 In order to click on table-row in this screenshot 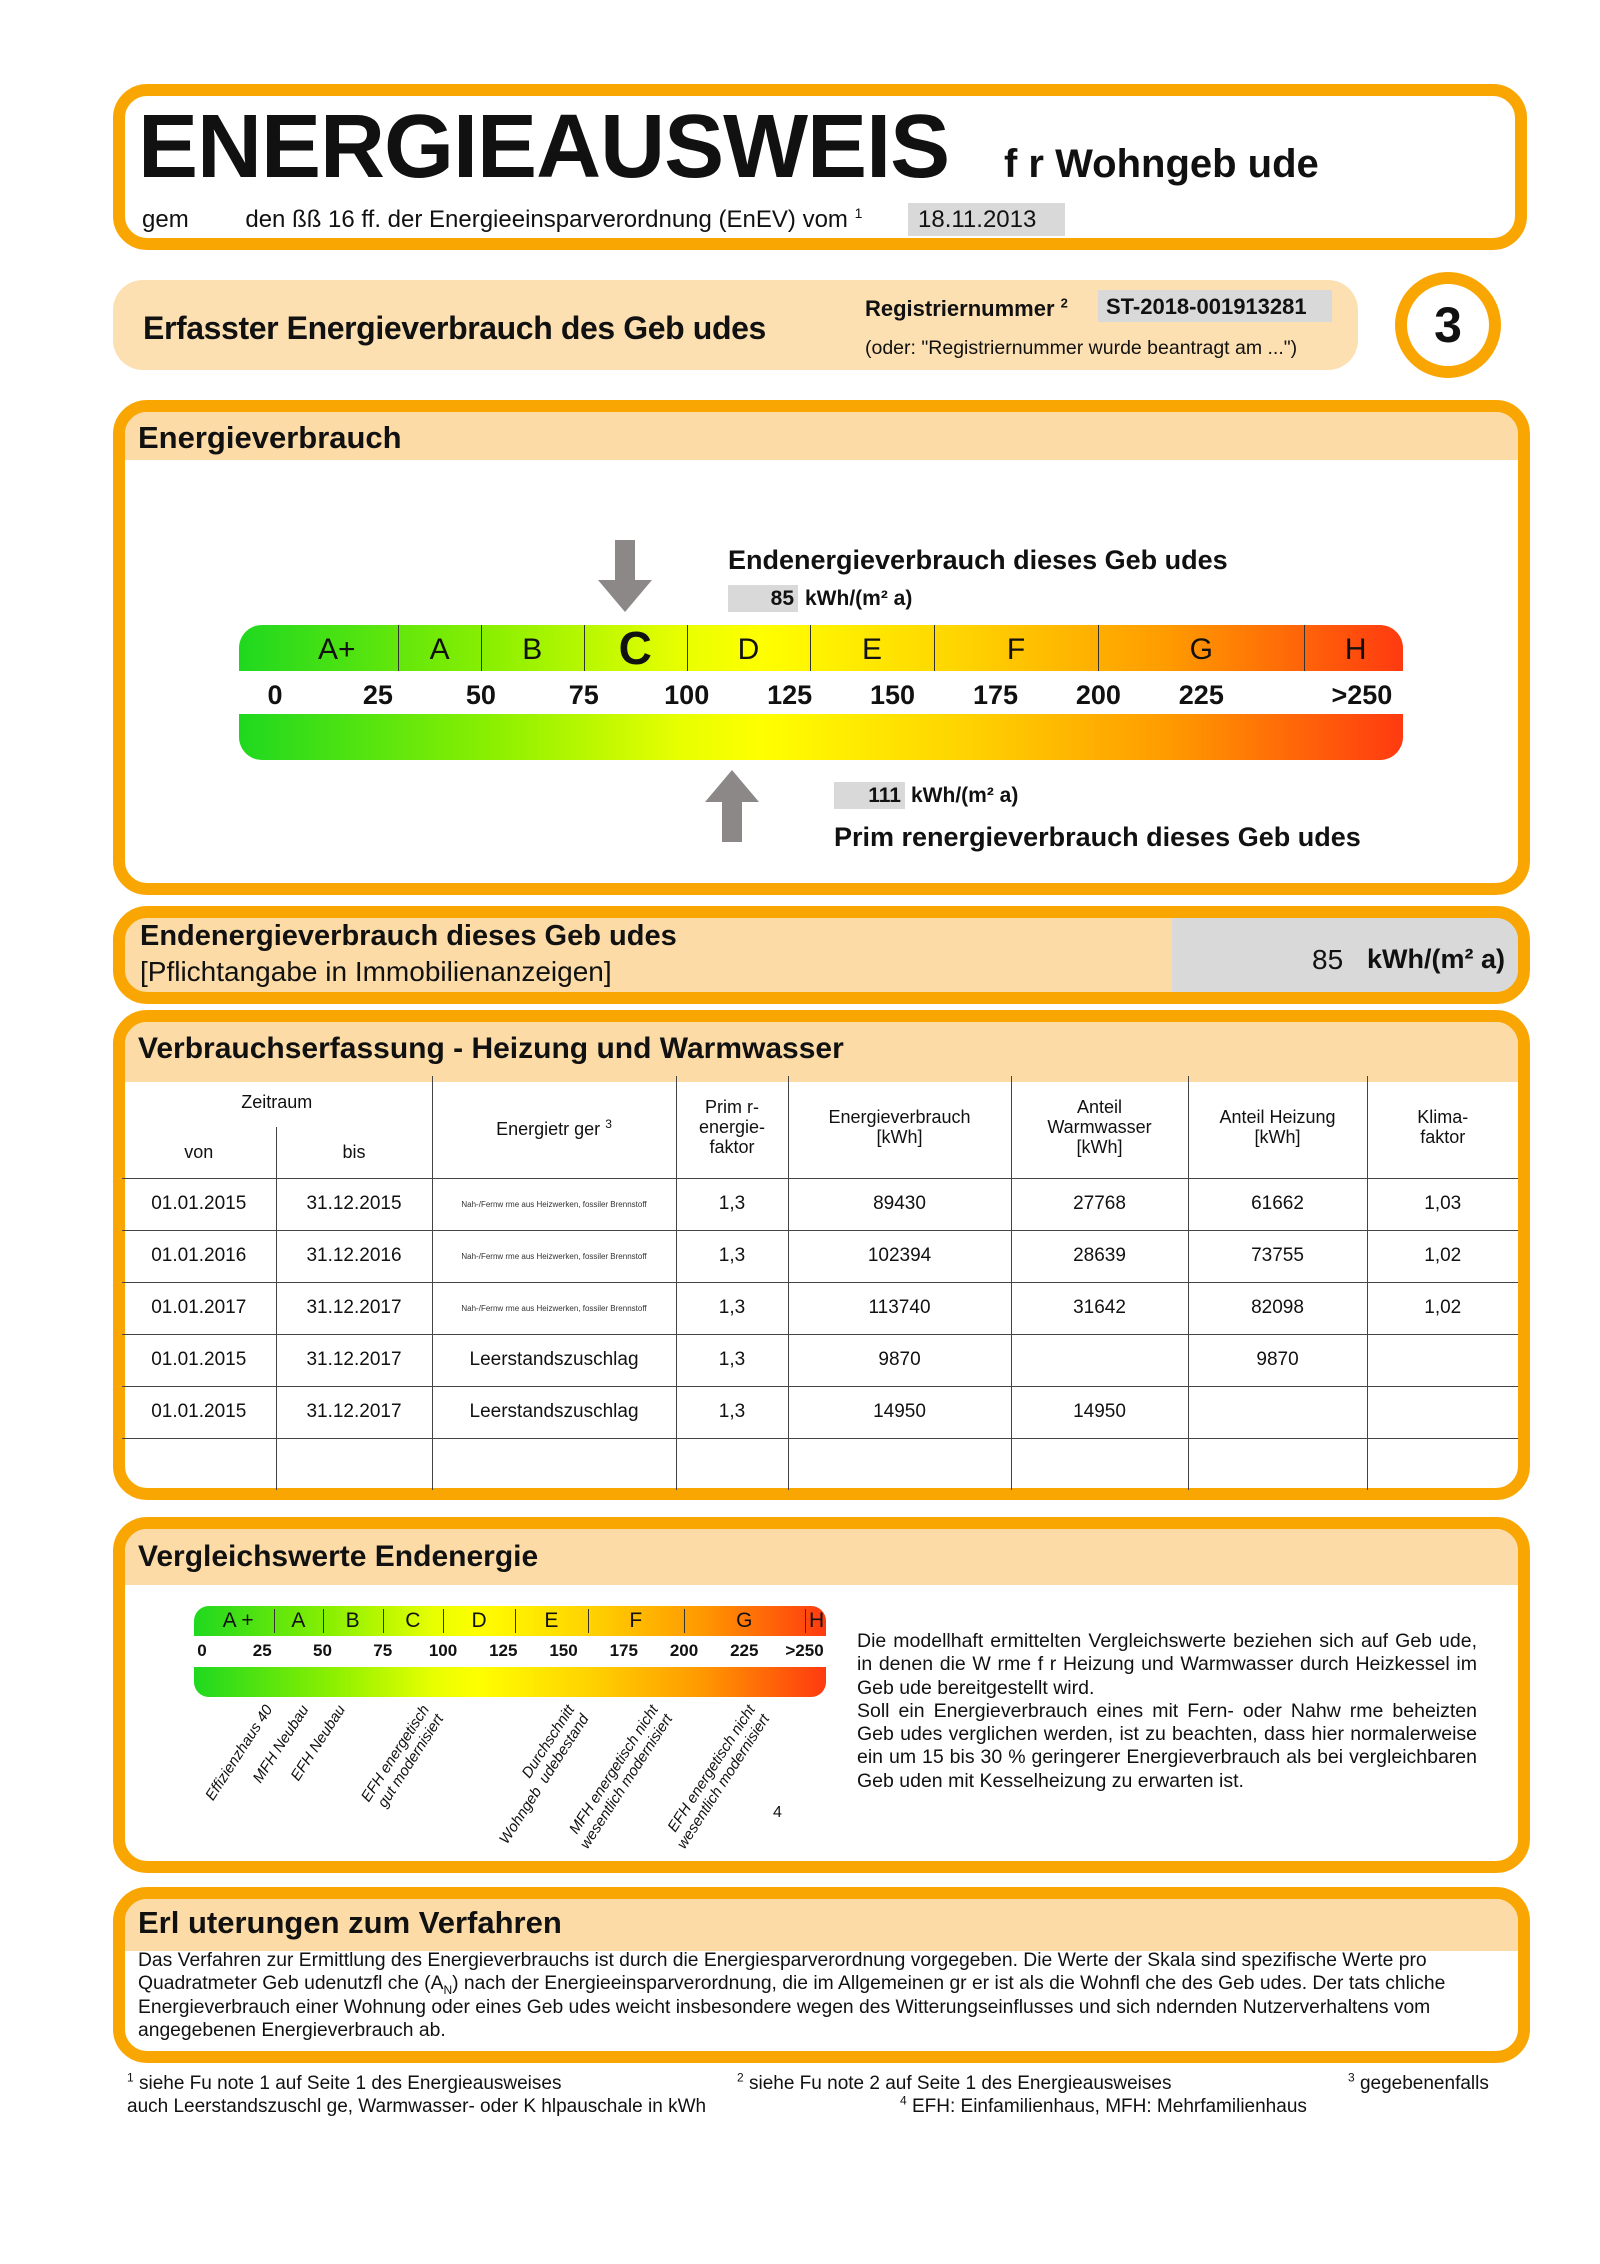, I will do `click(820, 1463)`.